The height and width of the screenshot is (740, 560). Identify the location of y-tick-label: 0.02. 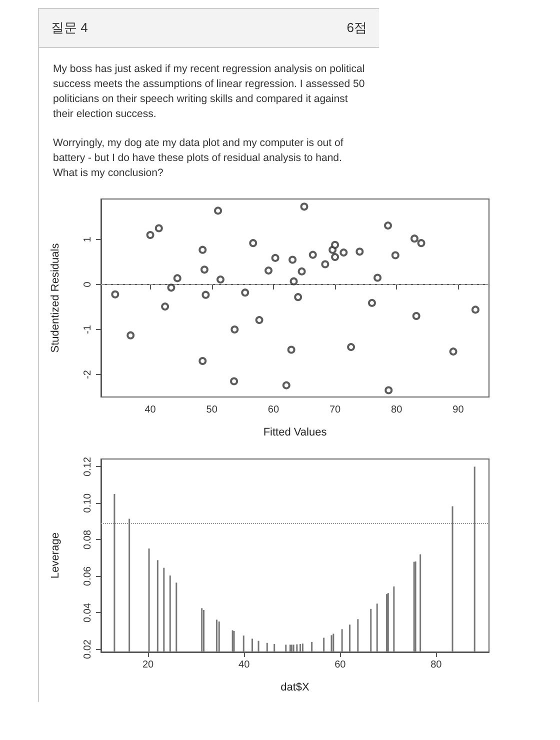
(88, 649).